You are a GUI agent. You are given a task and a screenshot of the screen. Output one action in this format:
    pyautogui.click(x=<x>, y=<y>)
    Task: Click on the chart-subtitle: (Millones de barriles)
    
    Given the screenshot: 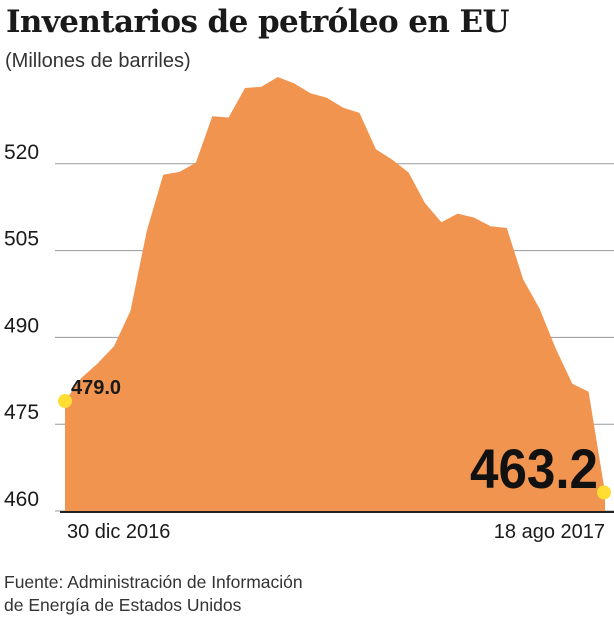 What is the action you would take?
    pyautogui.click(x=98, y=61)
    